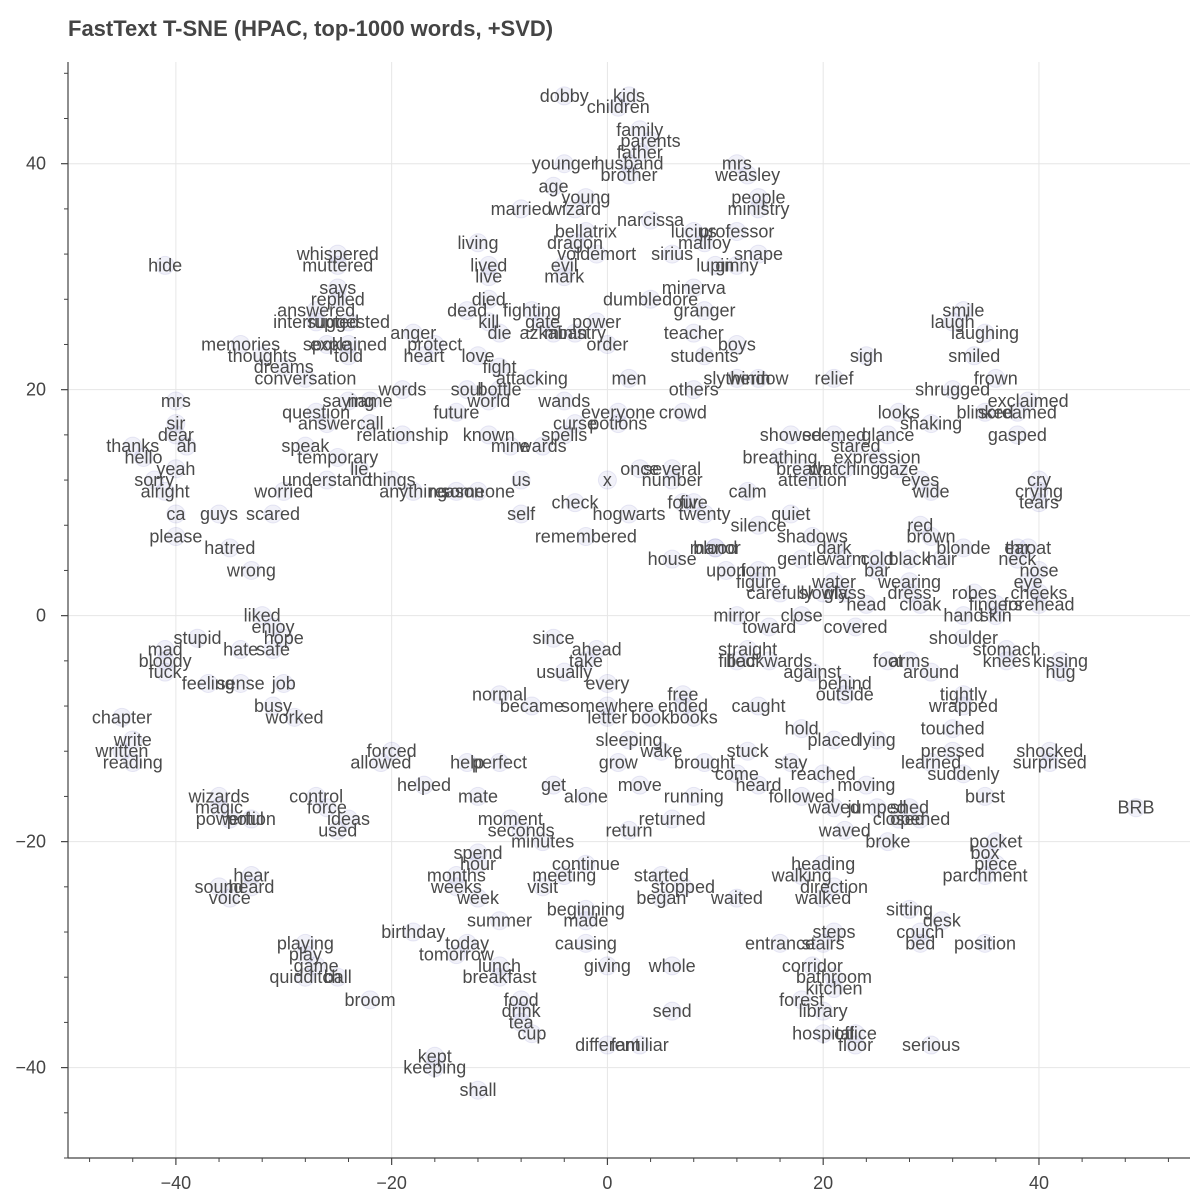 This screenshot has height=1200, width=1200. I want to click on point-label: exclaimed, so click(1028, 401).